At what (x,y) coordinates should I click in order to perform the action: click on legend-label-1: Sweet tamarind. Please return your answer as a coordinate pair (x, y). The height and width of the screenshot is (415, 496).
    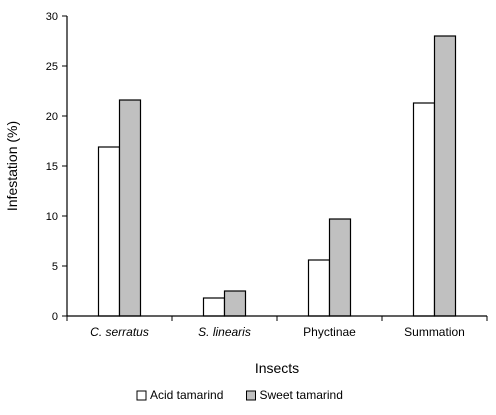
    Looking at the image, I should click on (301, 395).